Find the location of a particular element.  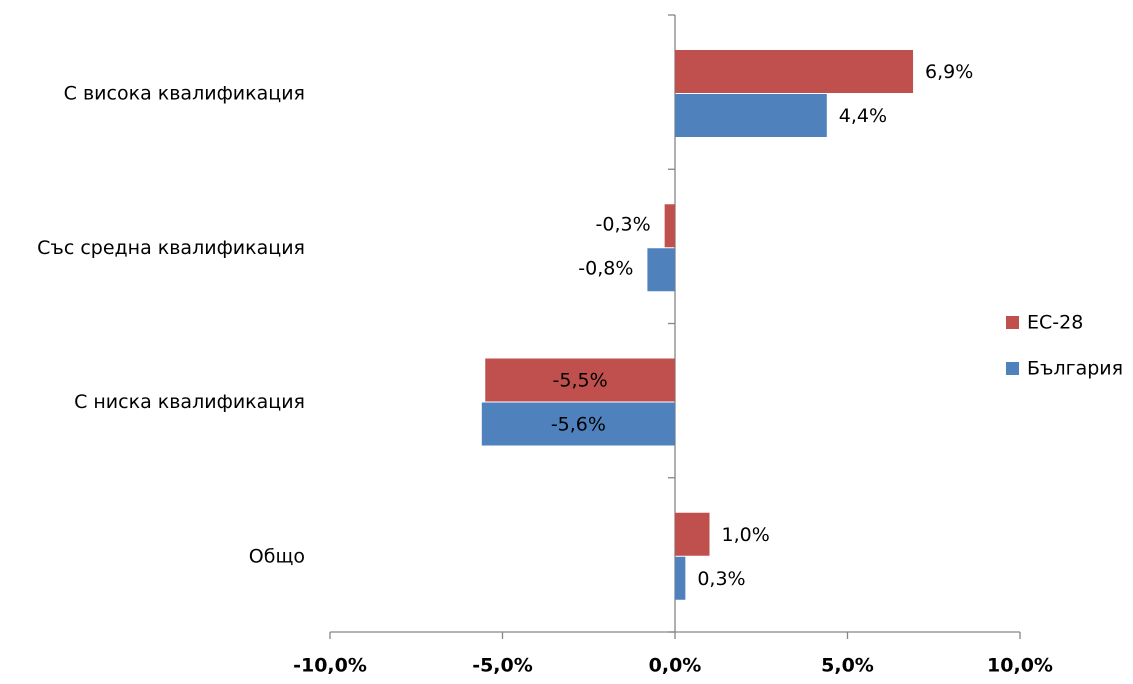

y-tick-label: С ниска квалификация is located at coordinates (189, 402).